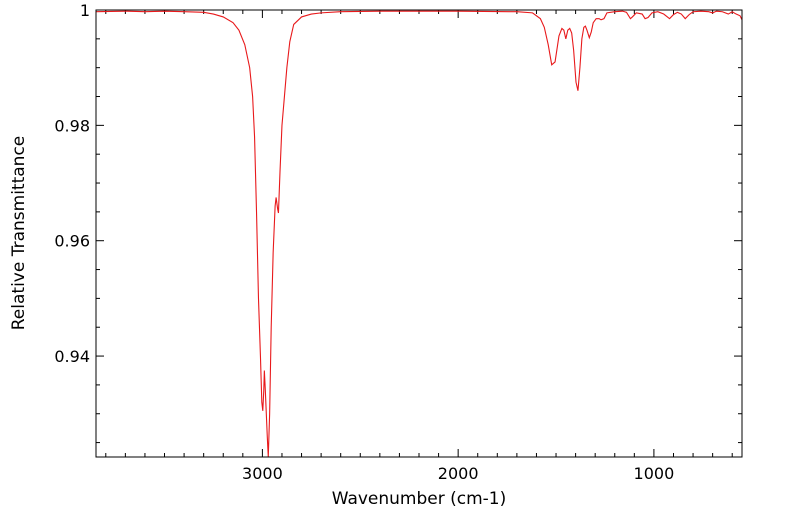 The width and height of the screenshot is (799, 516). Describe the element at coordinates (72, 241) in the screenshot. I see `y-tick-label: 0.96` at that location.